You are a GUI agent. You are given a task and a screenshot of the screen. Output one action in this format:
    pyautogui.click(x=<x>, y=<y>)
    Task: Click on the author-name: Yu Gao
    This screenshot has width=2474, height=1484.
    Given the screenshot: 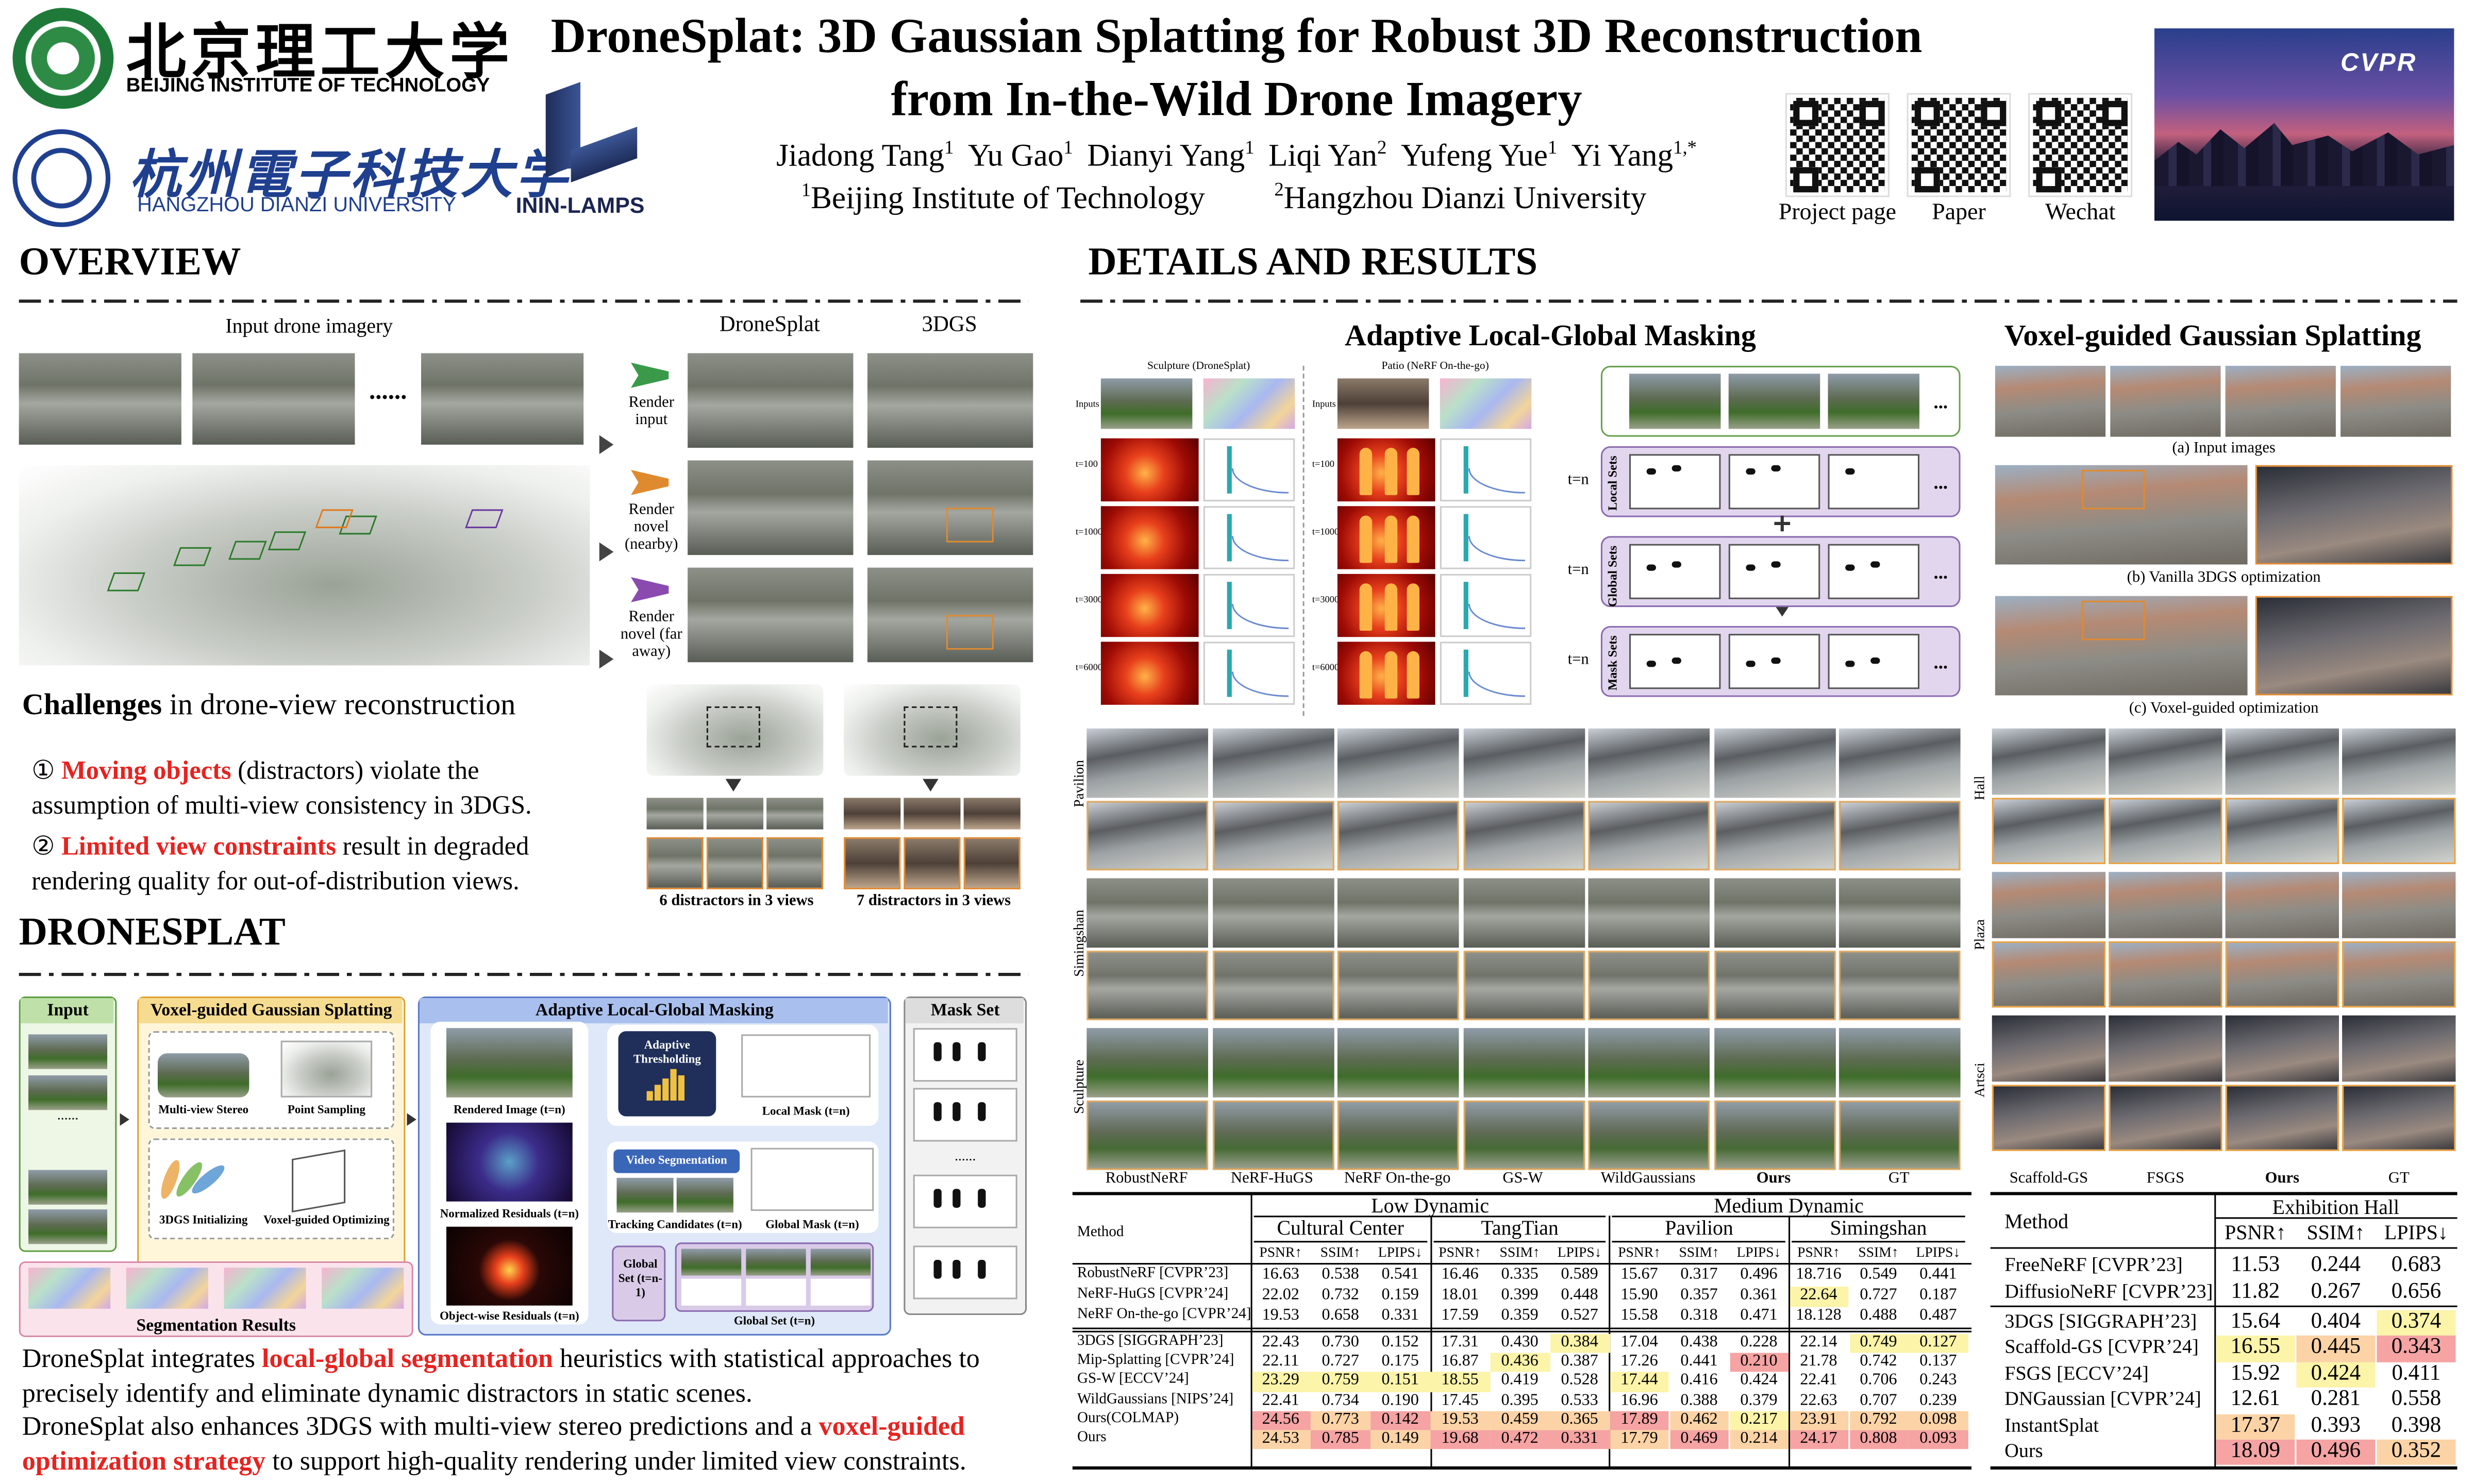 What is the action you would take?
    pyautogui.click(x=1016, y=156)
    